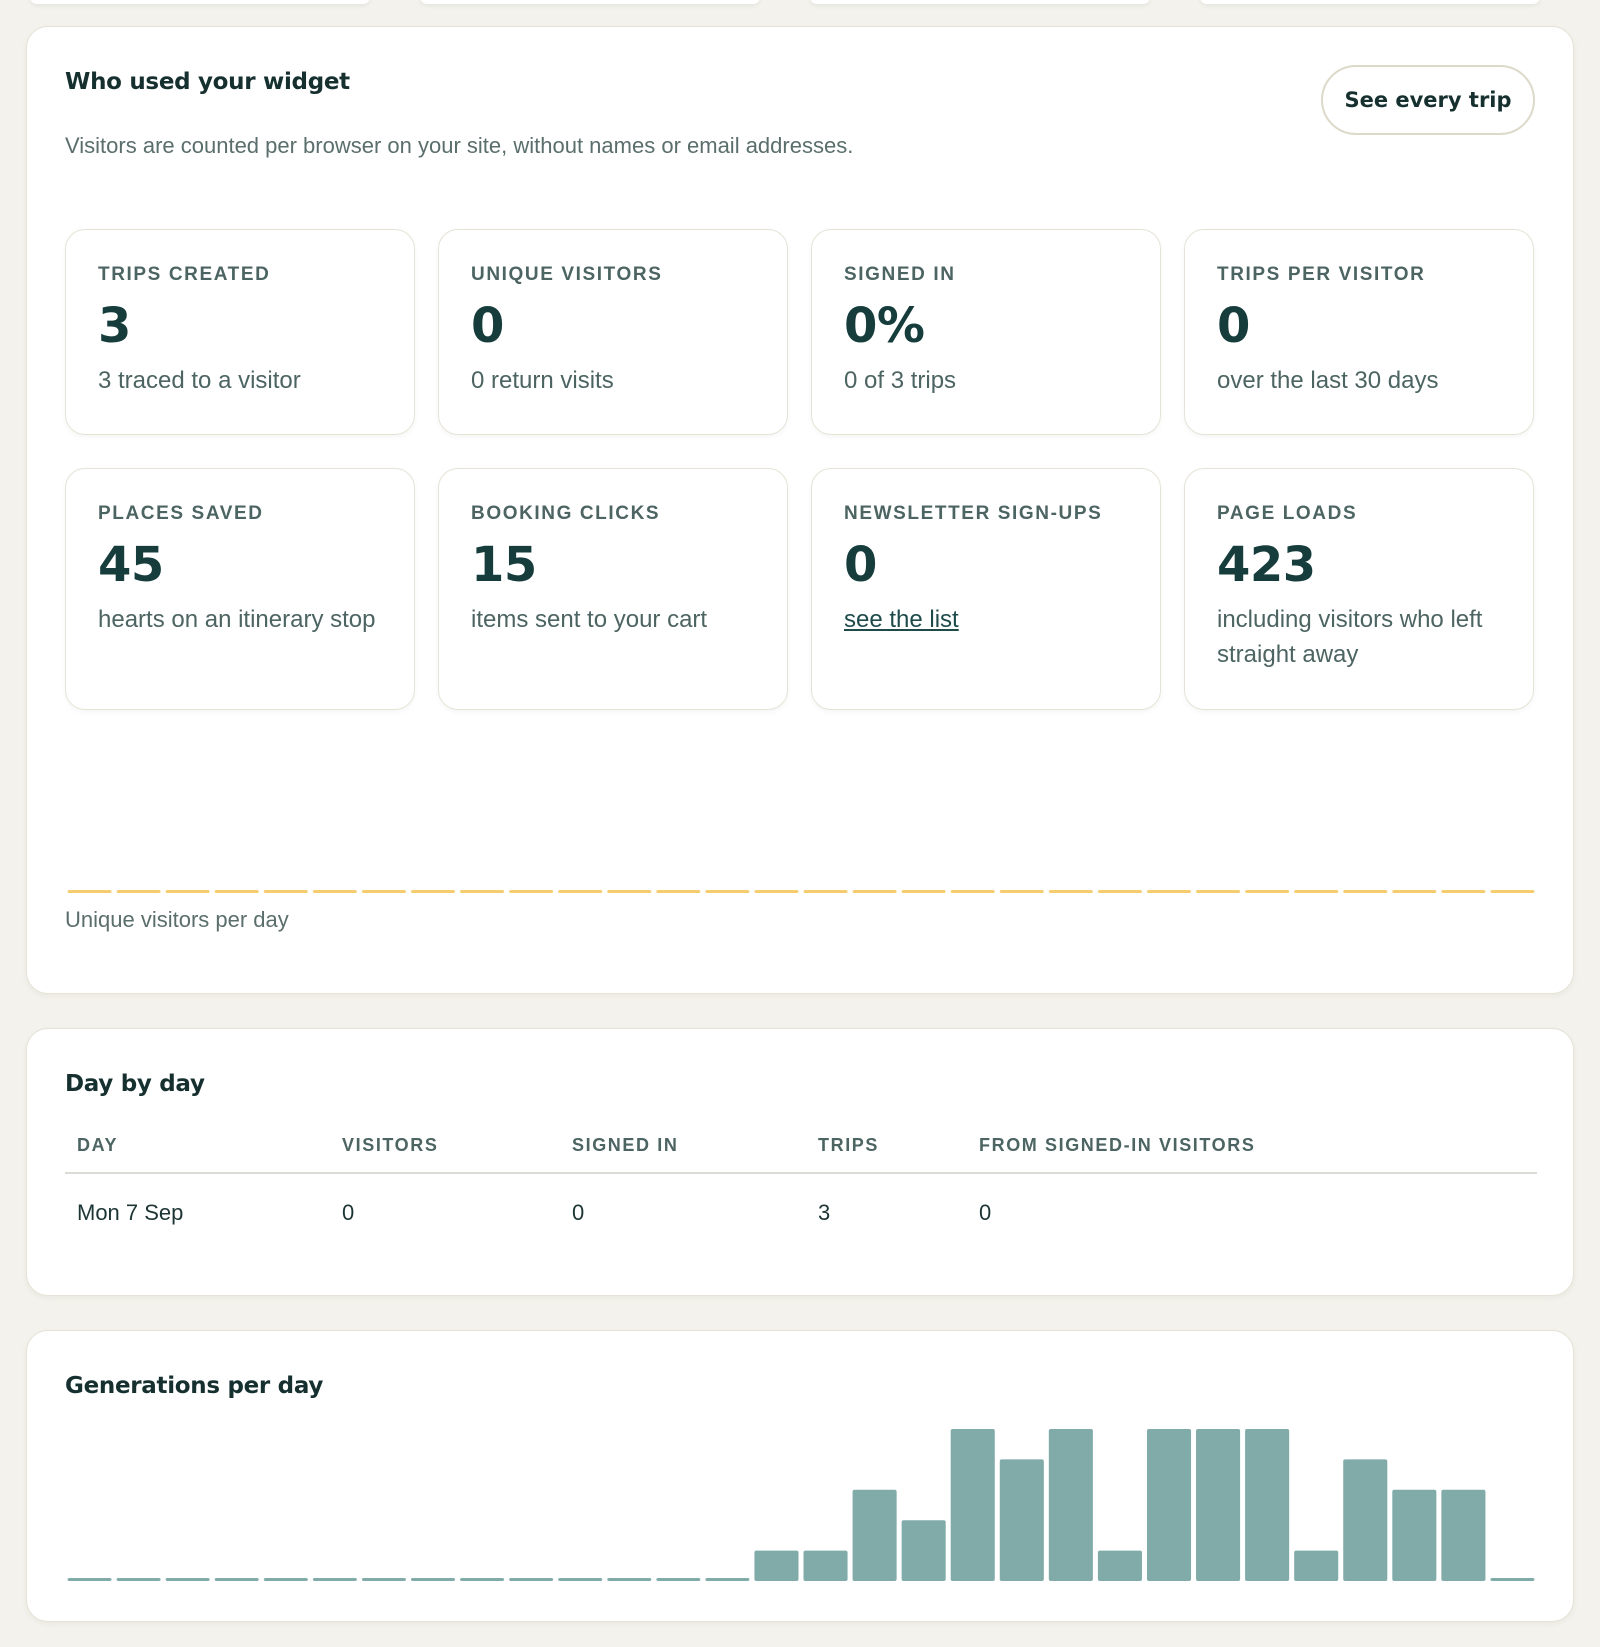 The width and height of the screenshot is (1600, 1647). I want to click on column-header-day: DAY, so click(197, 1147).